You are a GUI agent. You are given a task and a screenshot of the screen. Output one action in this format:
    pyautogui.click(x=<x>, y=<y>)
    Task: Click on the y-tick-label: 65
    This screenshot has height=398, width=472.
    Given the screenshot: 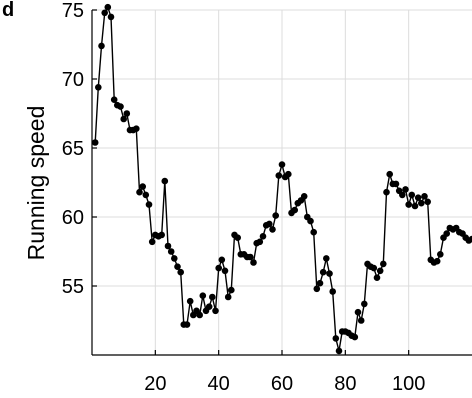 What is the action you would take?
    pyautogui.click(x=73, y=149)
    